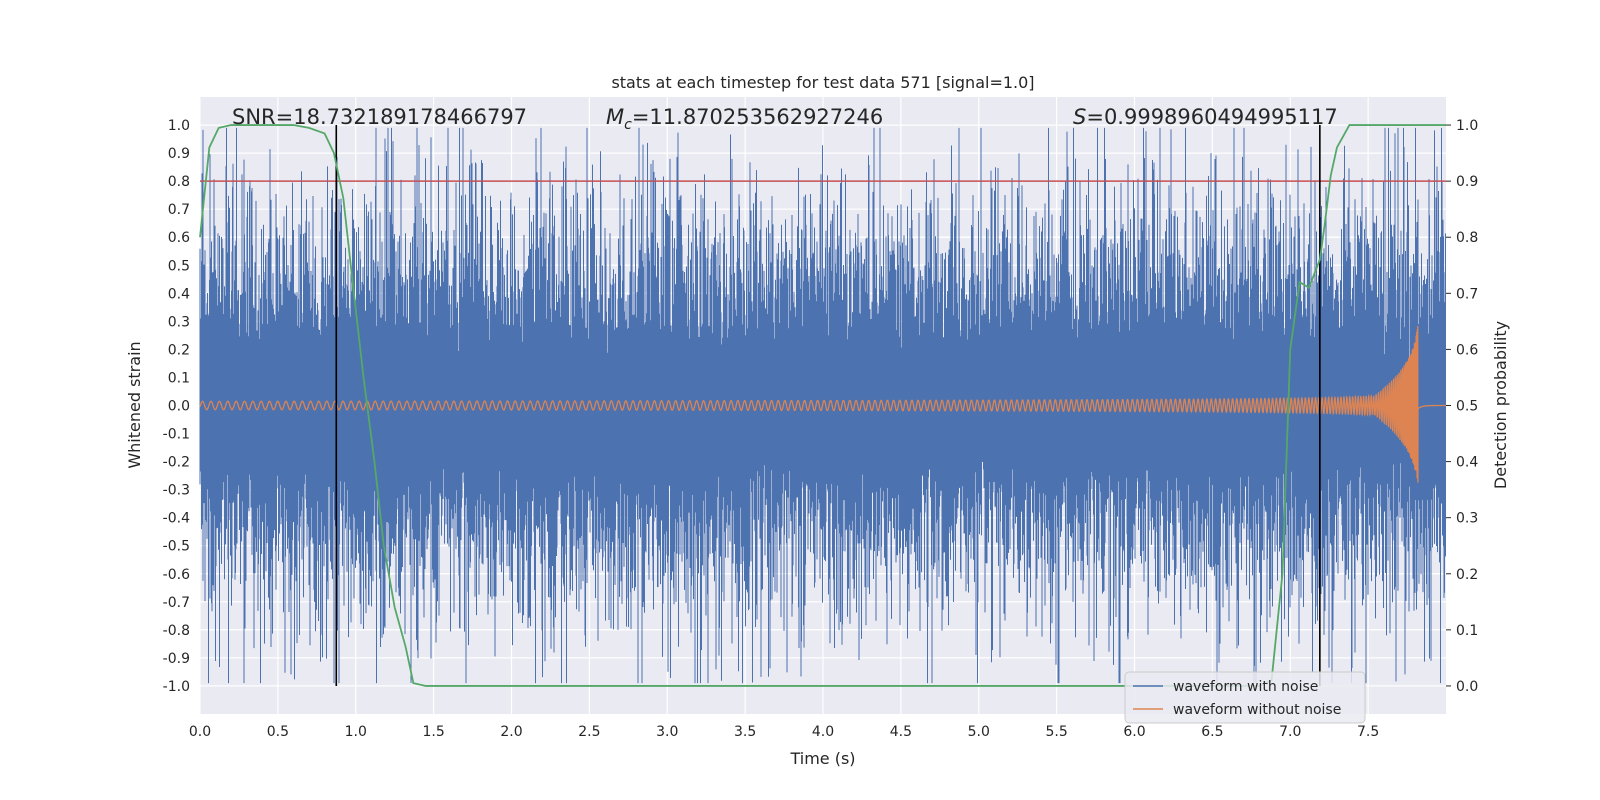 This screenshot has height=800, width=1600. What do you see at coordinates (179, 350) in the screenshot?
I see `y-tick-label: 0.2` at bounding box center [179, 350].